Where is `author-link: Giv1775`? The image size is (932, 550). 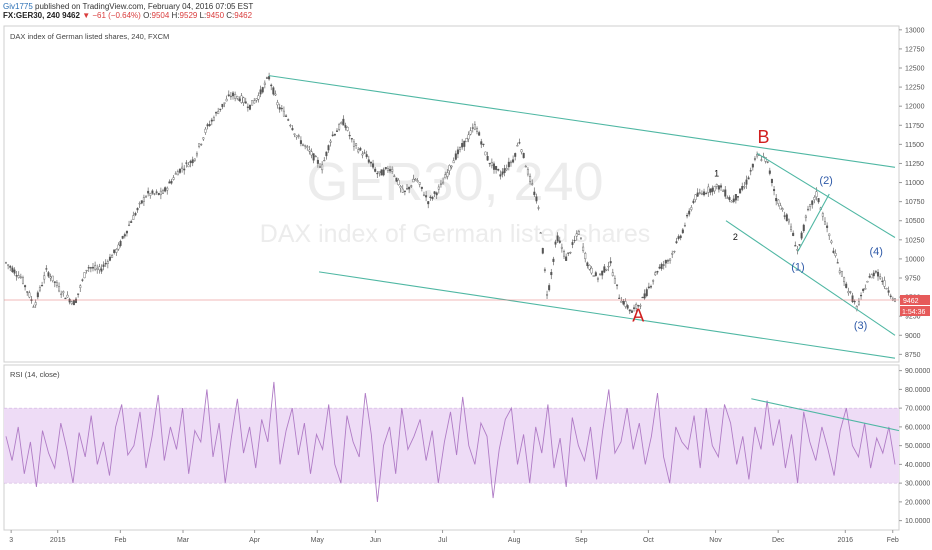
author-link: Giv1775 is located at coordinates (18, 6).